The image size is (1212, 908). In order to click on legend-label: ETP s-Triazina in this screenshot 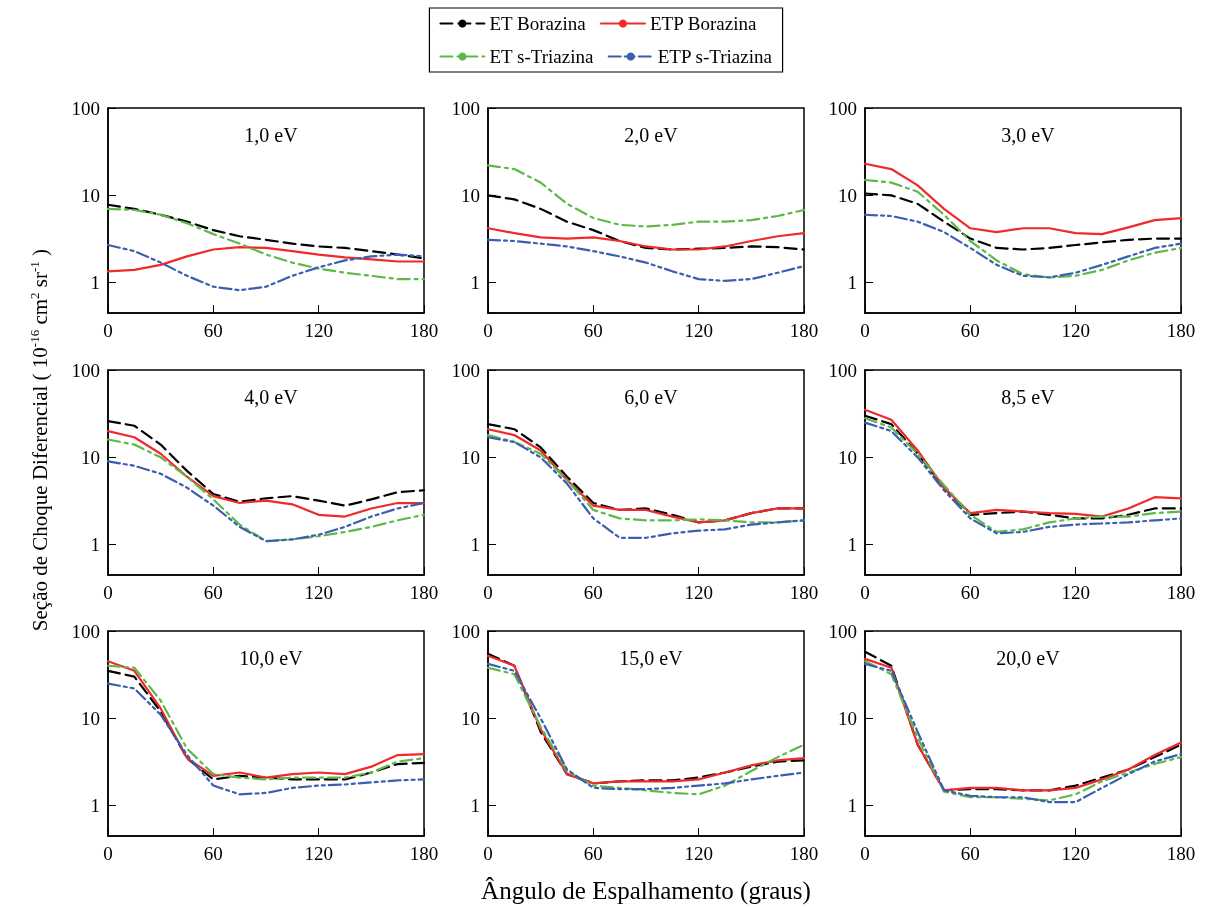, I will do `click(715, 56)`.